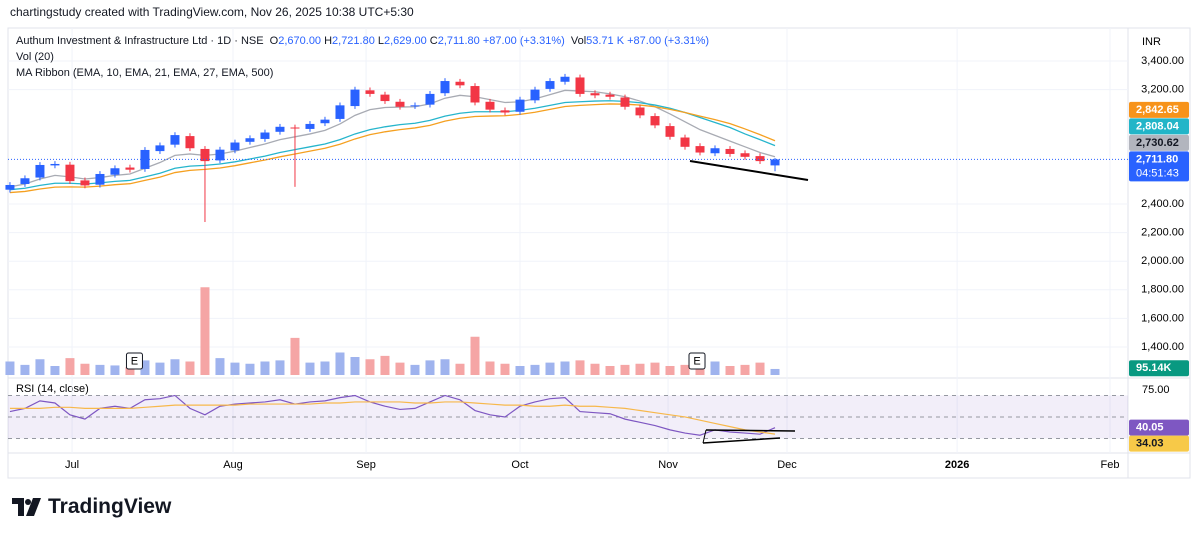 Image resolution: width=1200 pixels, height=535 pixels. I want to click on badge-label: 2,730.62, so click(1157, 143).